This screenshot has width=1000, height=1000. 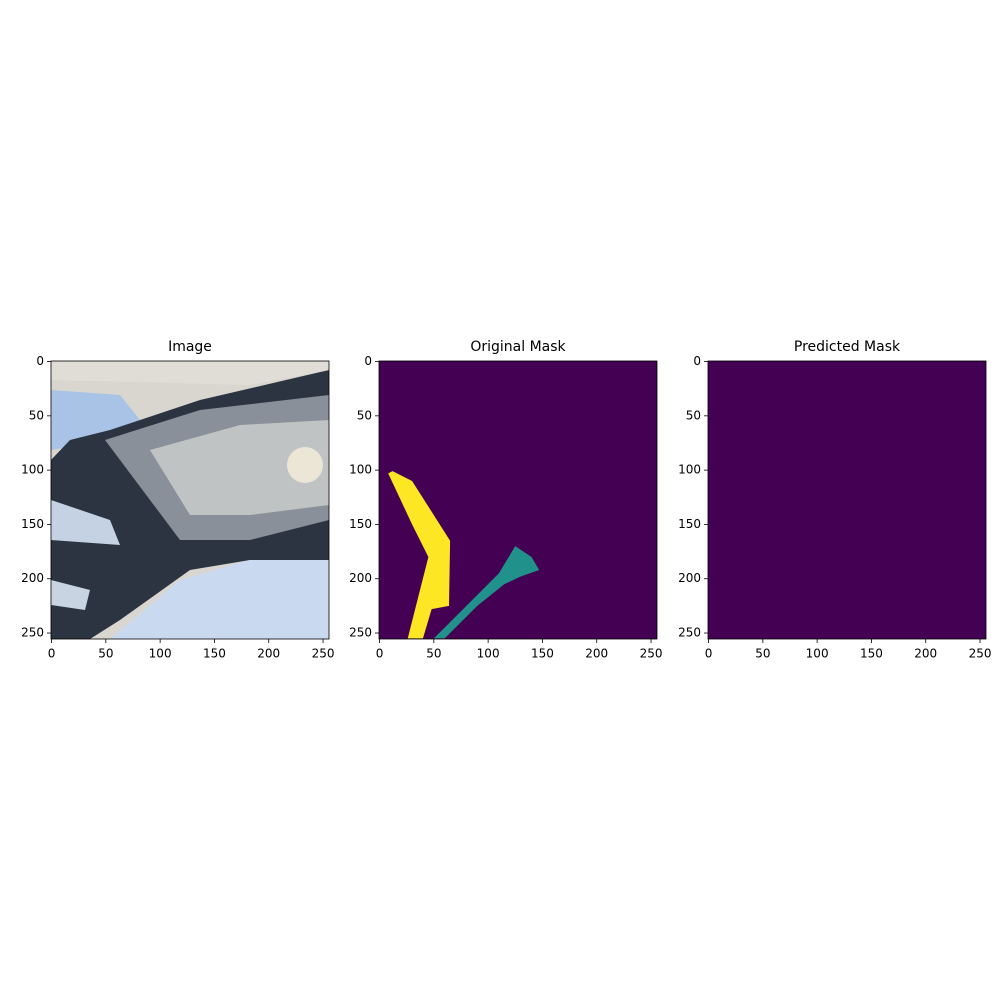 What do you see at coordinates (847, 347) in the screenshot?
I see `panel-title: Predicted Mask` at bounding box center [847, 347].